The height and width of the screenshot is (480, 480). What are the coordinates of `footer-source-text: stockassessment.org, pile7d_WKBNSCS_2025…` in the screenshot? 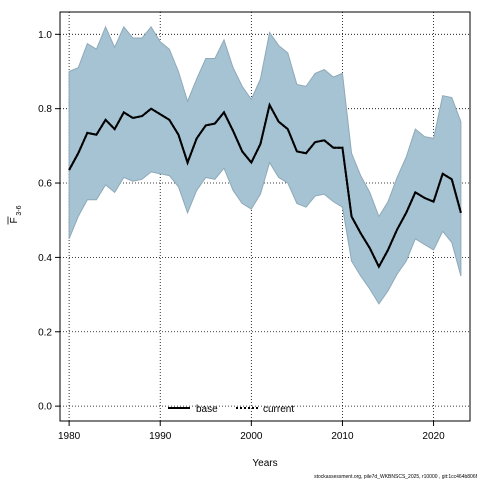 It's located at (395, 477).